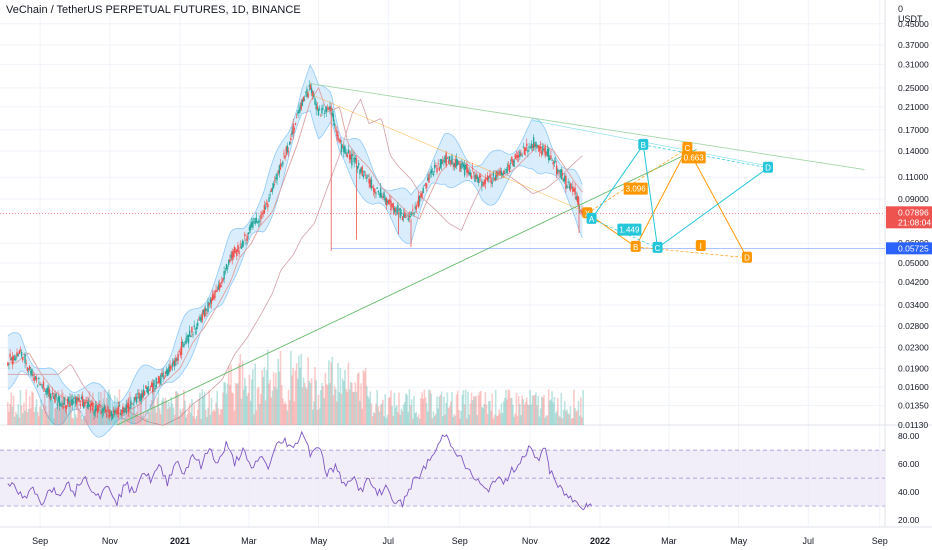  I want to click on current-price-tag, so click(909, 217).